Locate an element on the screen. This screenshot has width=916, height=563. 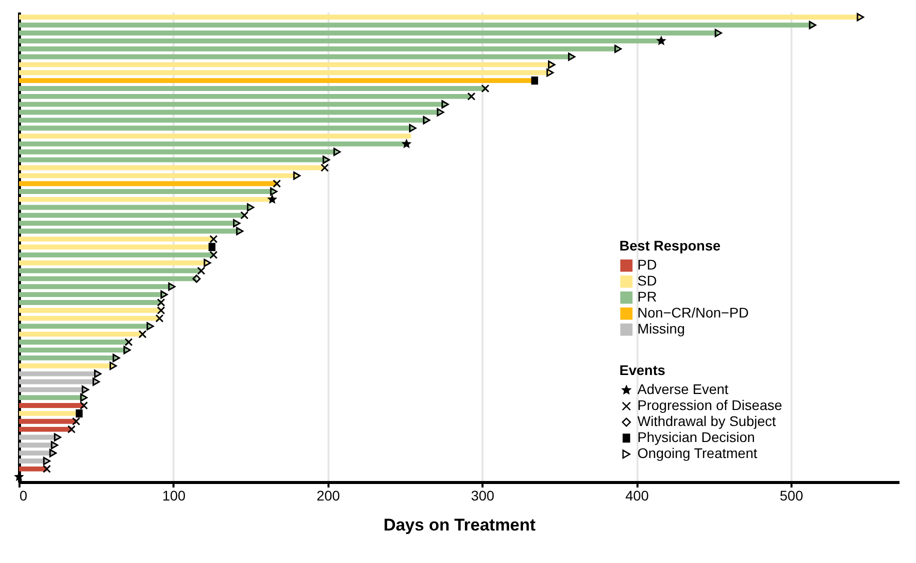
x-tick-label: 400 is located at coordinates (637, 496).